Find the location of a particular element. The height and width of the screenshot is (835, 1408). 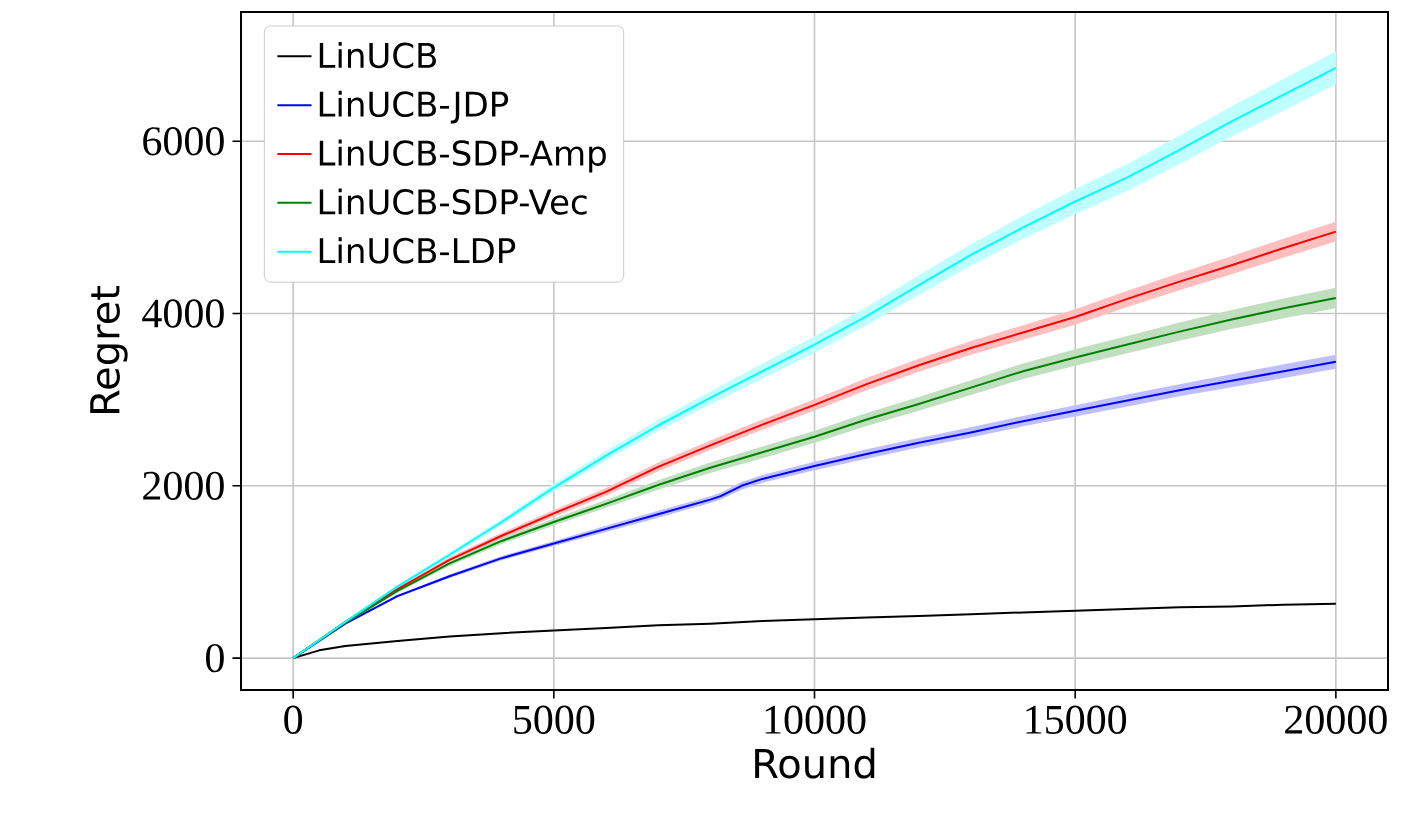

legend-label: LinUCB-JDP is located at coordinates (414, 107).